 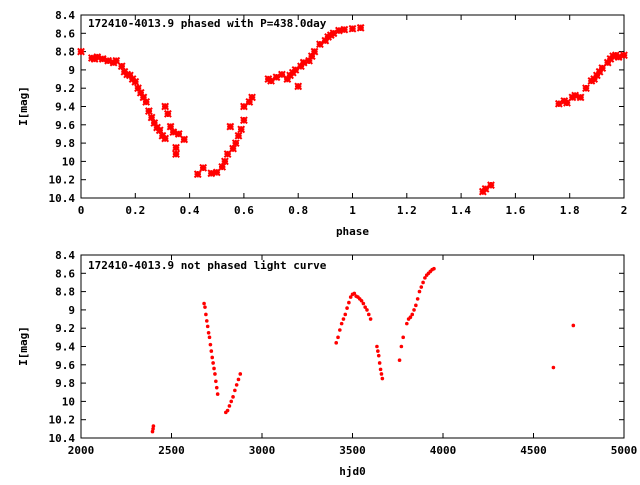 What do you see at coordinates (244, 210) in the screenshot?
I see `x-tick-label: 0.6` at bounding box center [244, 210].